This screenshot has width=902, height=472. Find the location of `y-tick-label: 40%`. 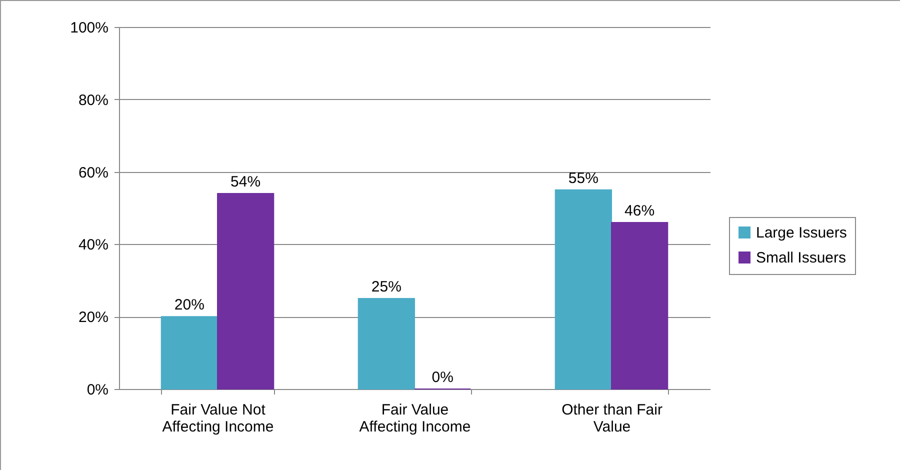

y-tick-label: 40% is located at coordinates (93, 245).